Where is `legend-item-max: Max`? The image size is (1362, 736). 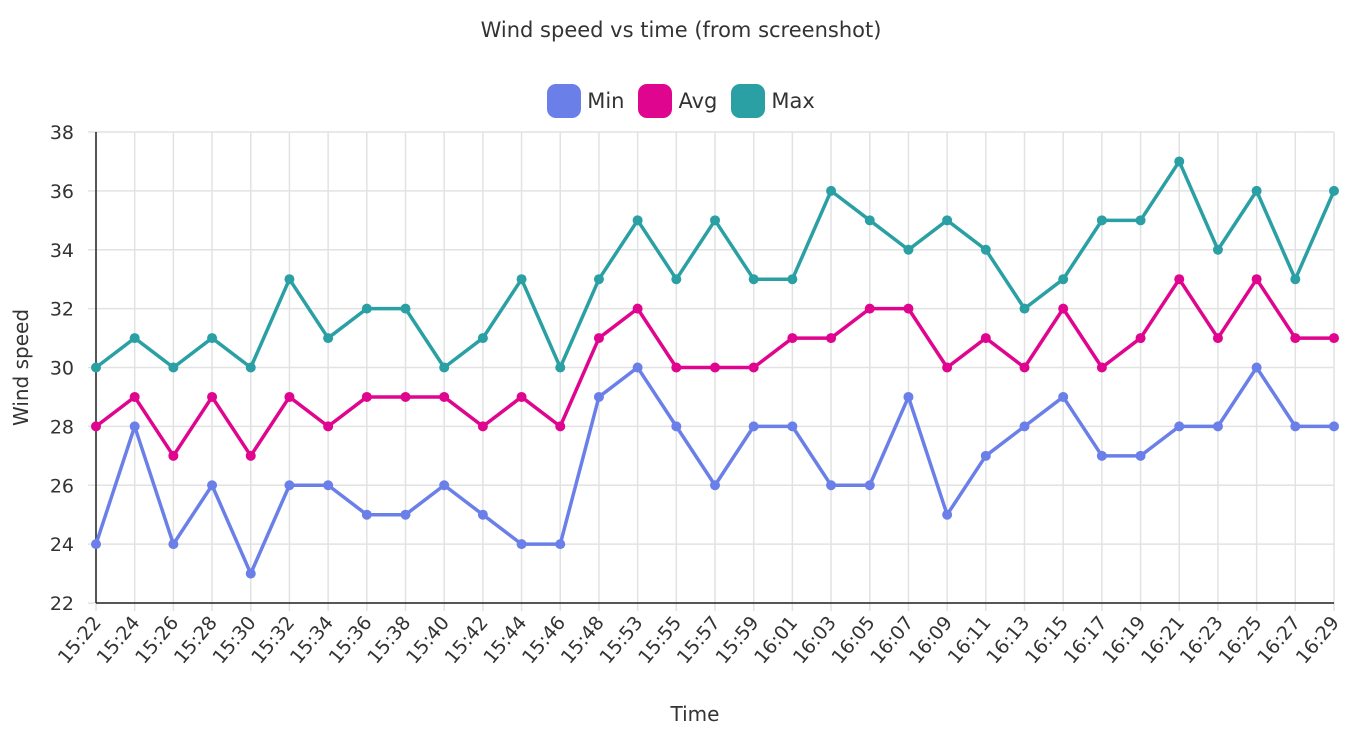
legend-item-max: Max is located at coordinates (773, 101).